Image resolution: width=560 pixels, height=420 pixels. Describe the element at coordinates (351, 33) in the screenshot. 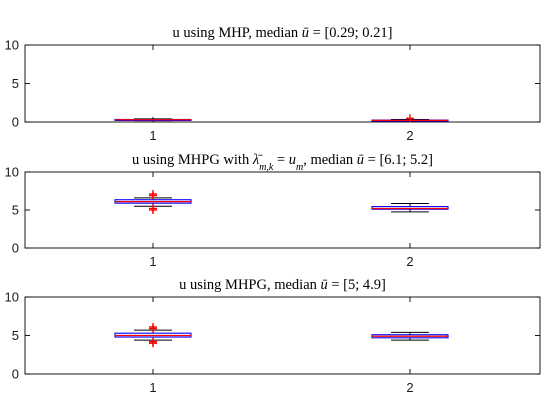

I see `chart-title-part: = [0.29; 0.21]` at that location.